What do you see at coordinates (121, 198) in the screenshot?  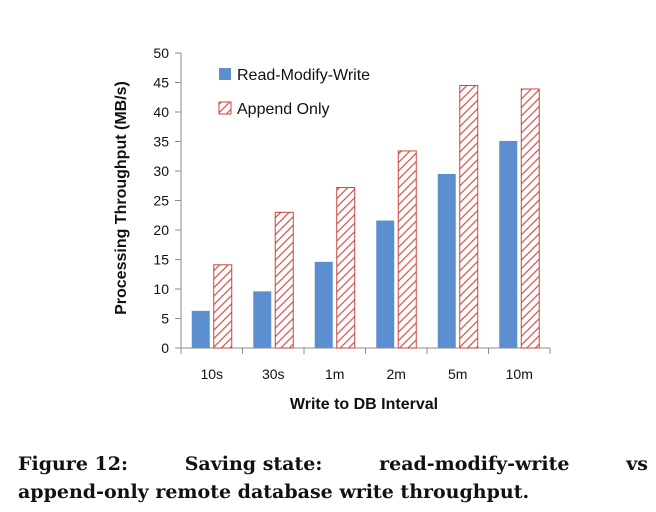 I see `y-axis-label: Processing Throughput (MB/s)` at bounding box center [121, 198].